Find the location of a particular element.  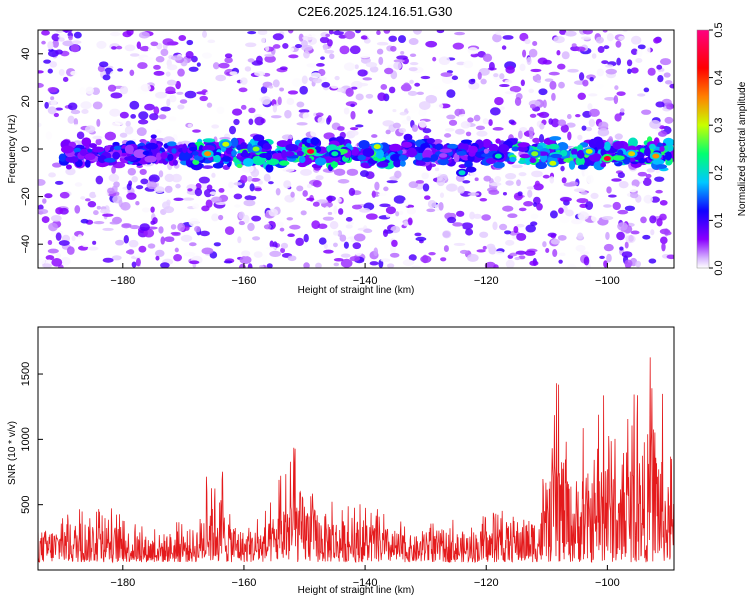

spectrogram-y-tick-label: 40 is located at coordinates (26, 54).